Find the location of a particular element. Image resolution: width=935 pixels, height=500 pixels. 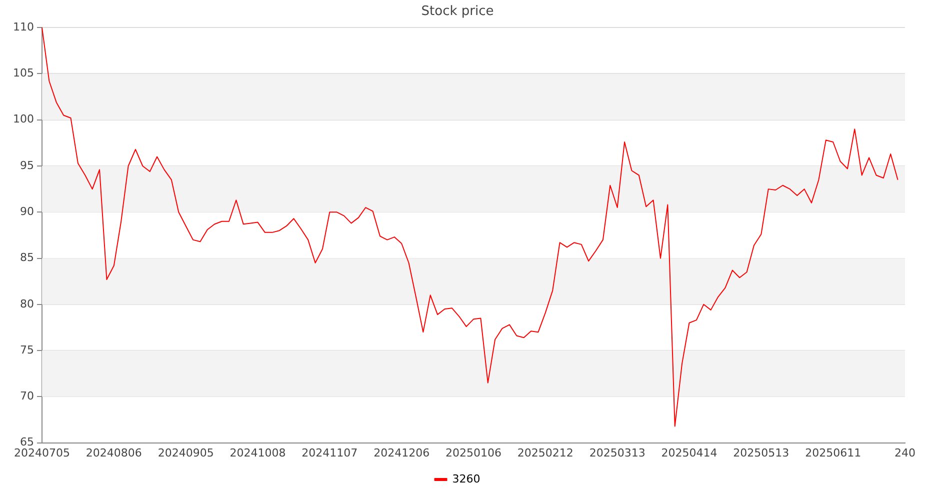

y-tick-label: 75 is located at coordinates (27, 349).